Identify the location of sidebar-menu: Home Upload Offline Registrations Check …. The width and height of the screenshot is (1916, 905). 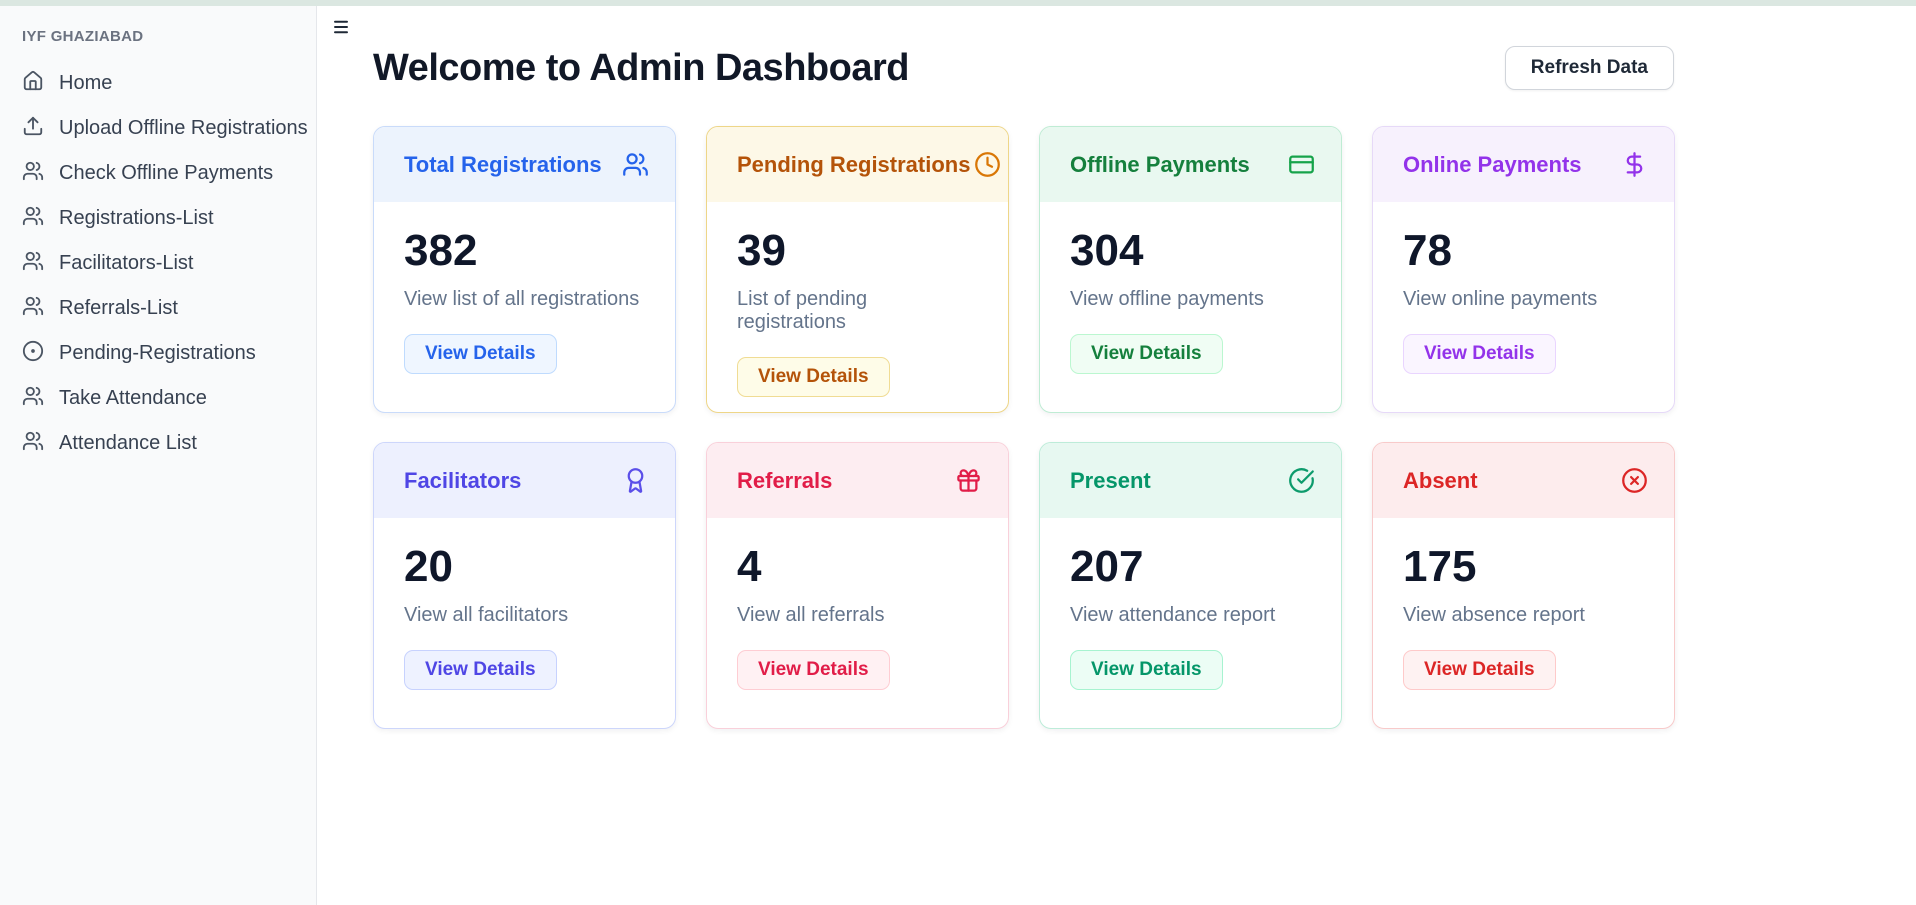
(165, 263).